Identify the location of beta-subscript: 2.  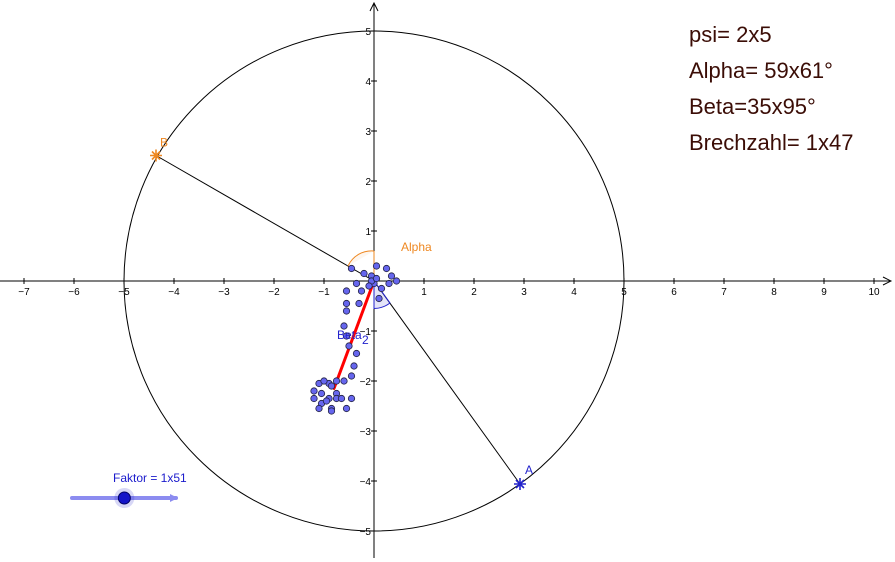
(365, 340).